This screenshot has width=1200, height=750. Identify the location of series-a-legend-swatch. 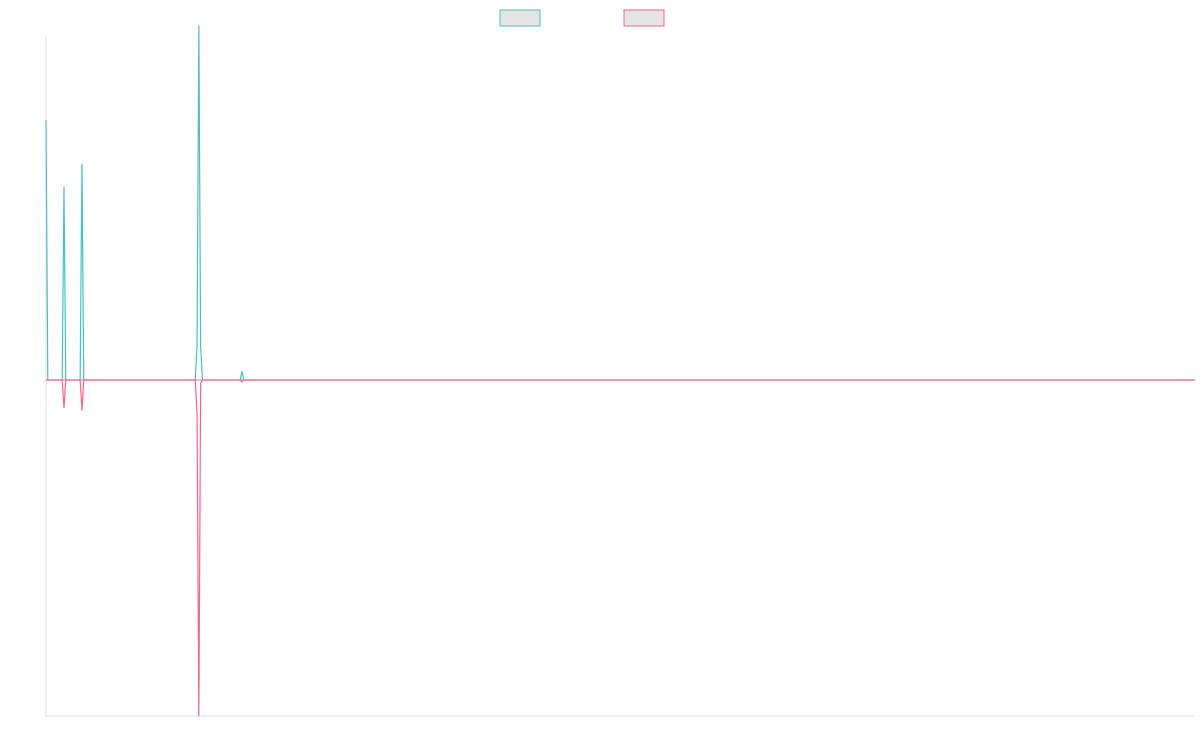
(520, 18).